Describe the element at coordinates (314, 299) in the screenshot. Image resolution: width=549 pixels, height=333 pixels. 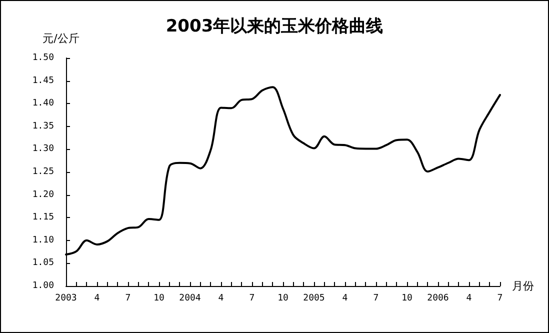
I see `x-tick-label: 2005` at that location.